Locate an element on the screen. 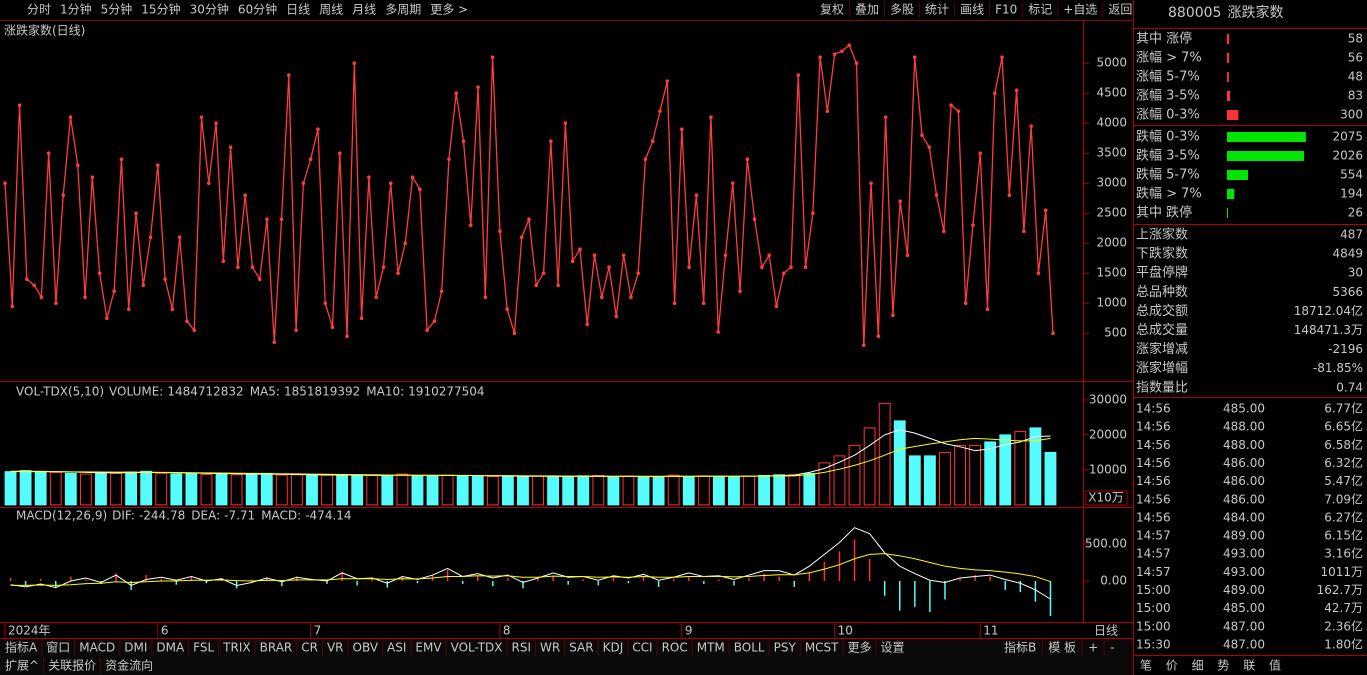  toolbar-button: 标记 is located at coordinates (1040, 10).